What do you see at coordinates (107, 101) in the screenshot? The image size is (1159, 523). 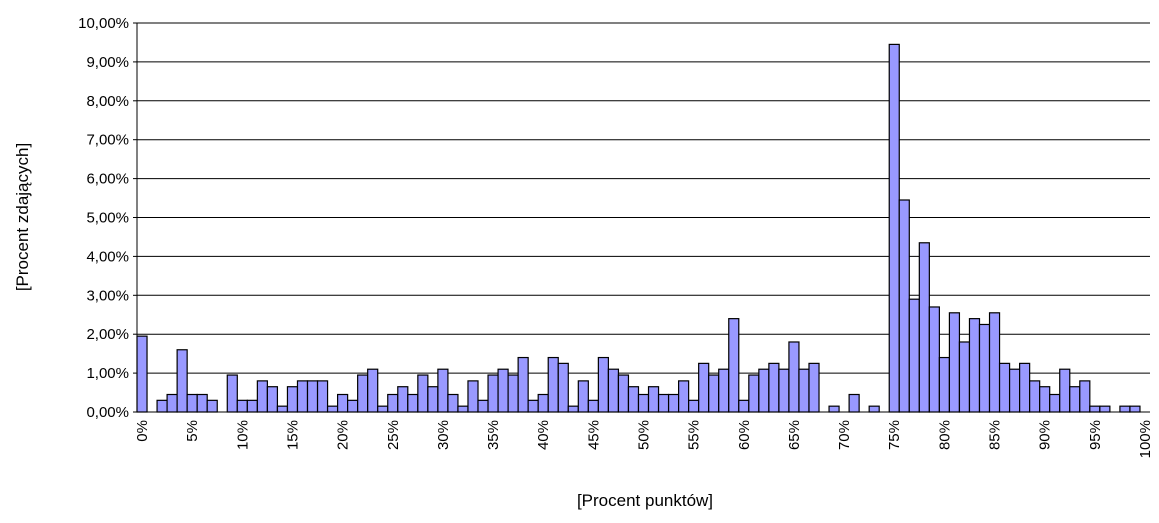 I see `y-tick-label: 8,00%` at bounding box center [107, 101].